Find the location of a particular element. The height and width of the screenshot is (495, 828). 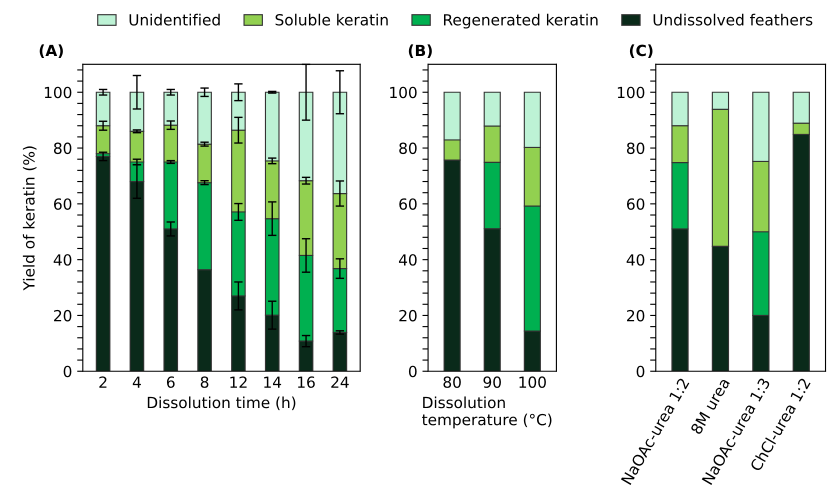

legend-label: Undissolved feathers is located at coordinates (733, 20).